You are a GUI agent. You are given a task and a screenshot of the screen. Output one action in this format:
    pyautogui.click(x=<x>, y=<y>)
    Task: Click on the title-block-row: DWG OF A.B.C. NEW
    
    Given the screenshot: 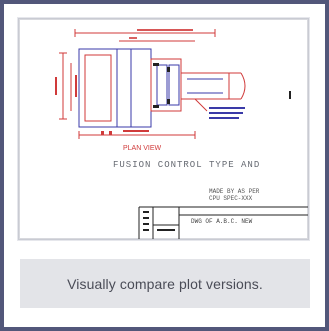 What is the action you would take?
    pyautogui.click(x=222, y=221)
    